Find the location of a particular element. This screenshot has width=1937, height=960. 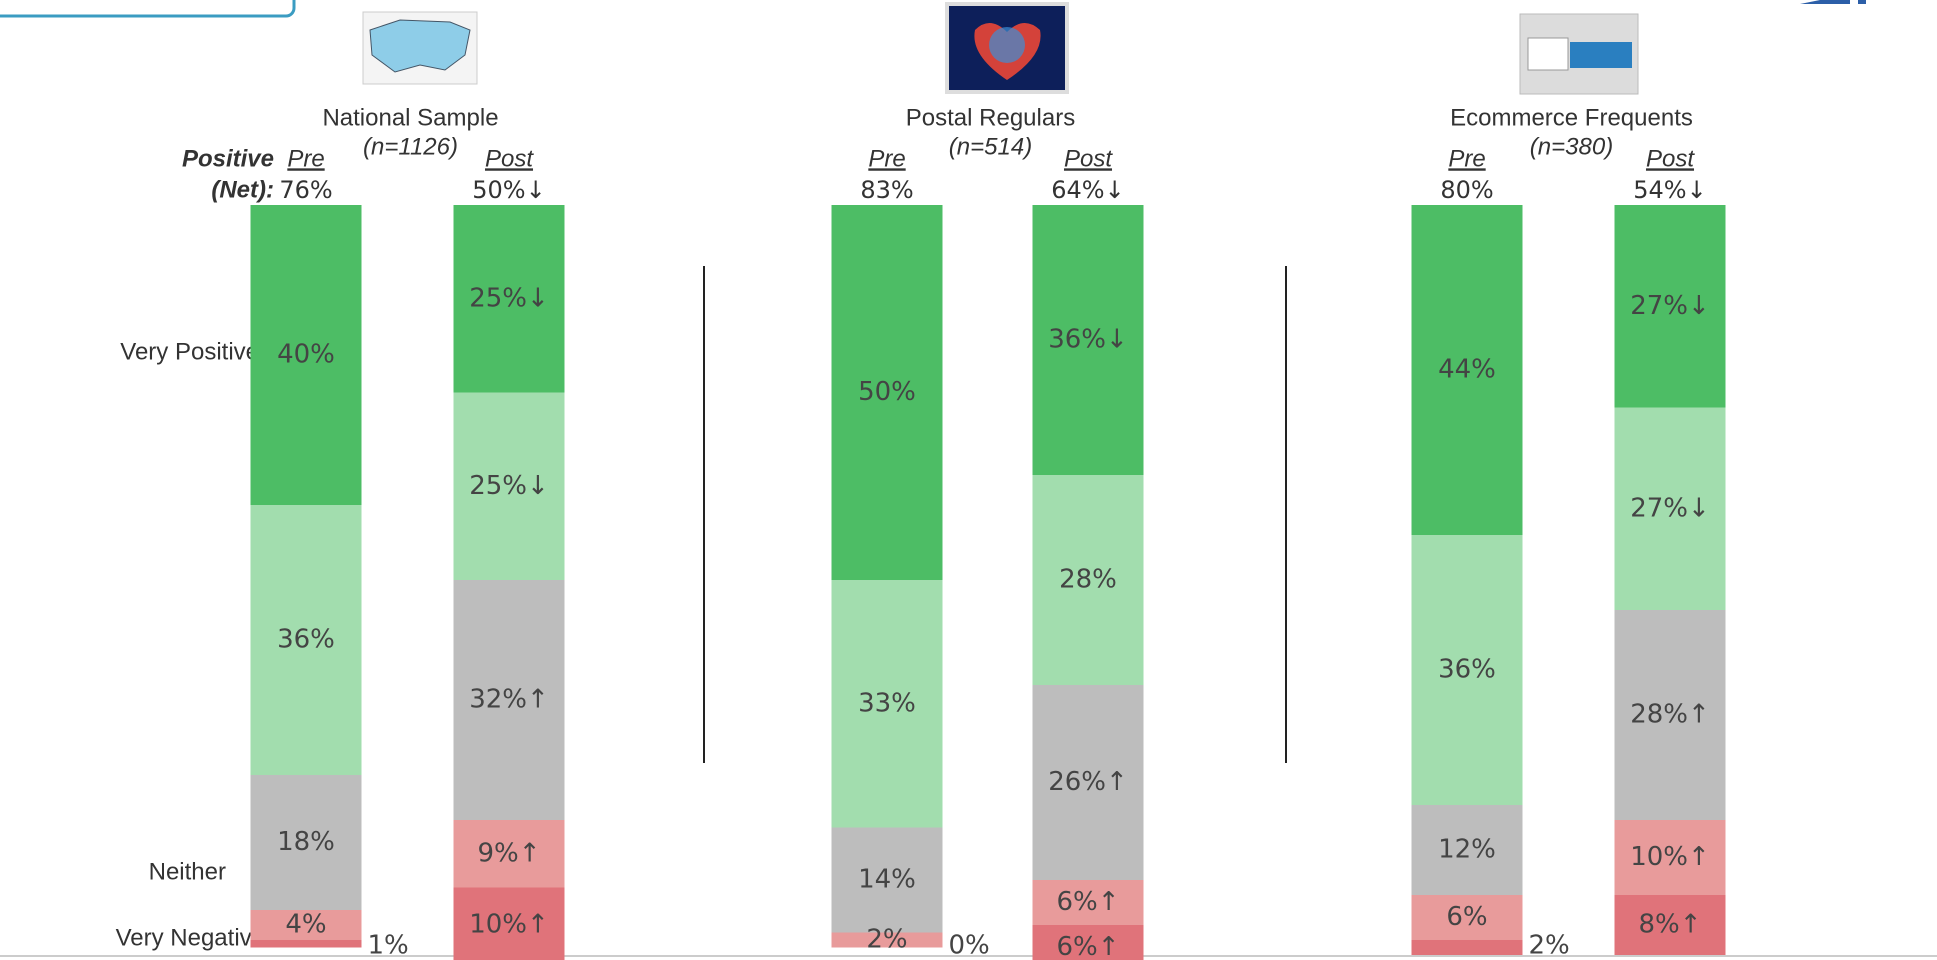

group-title: National Sample is located at coordinates (410, 117).